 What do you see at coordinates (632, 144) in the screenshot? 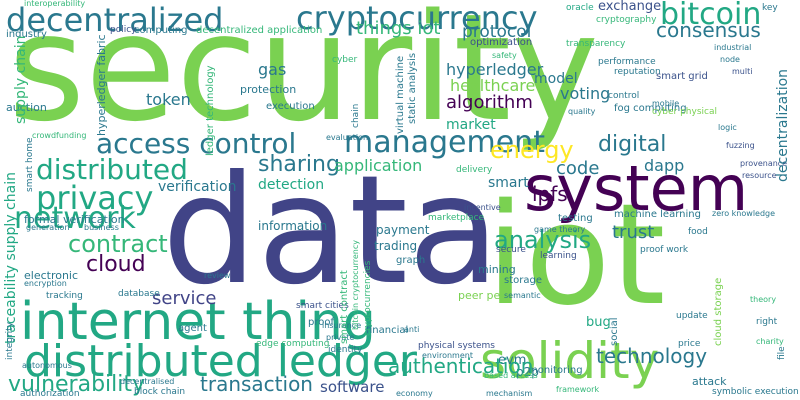
I see `word-digital: digital` at bounding box center [632, 144].